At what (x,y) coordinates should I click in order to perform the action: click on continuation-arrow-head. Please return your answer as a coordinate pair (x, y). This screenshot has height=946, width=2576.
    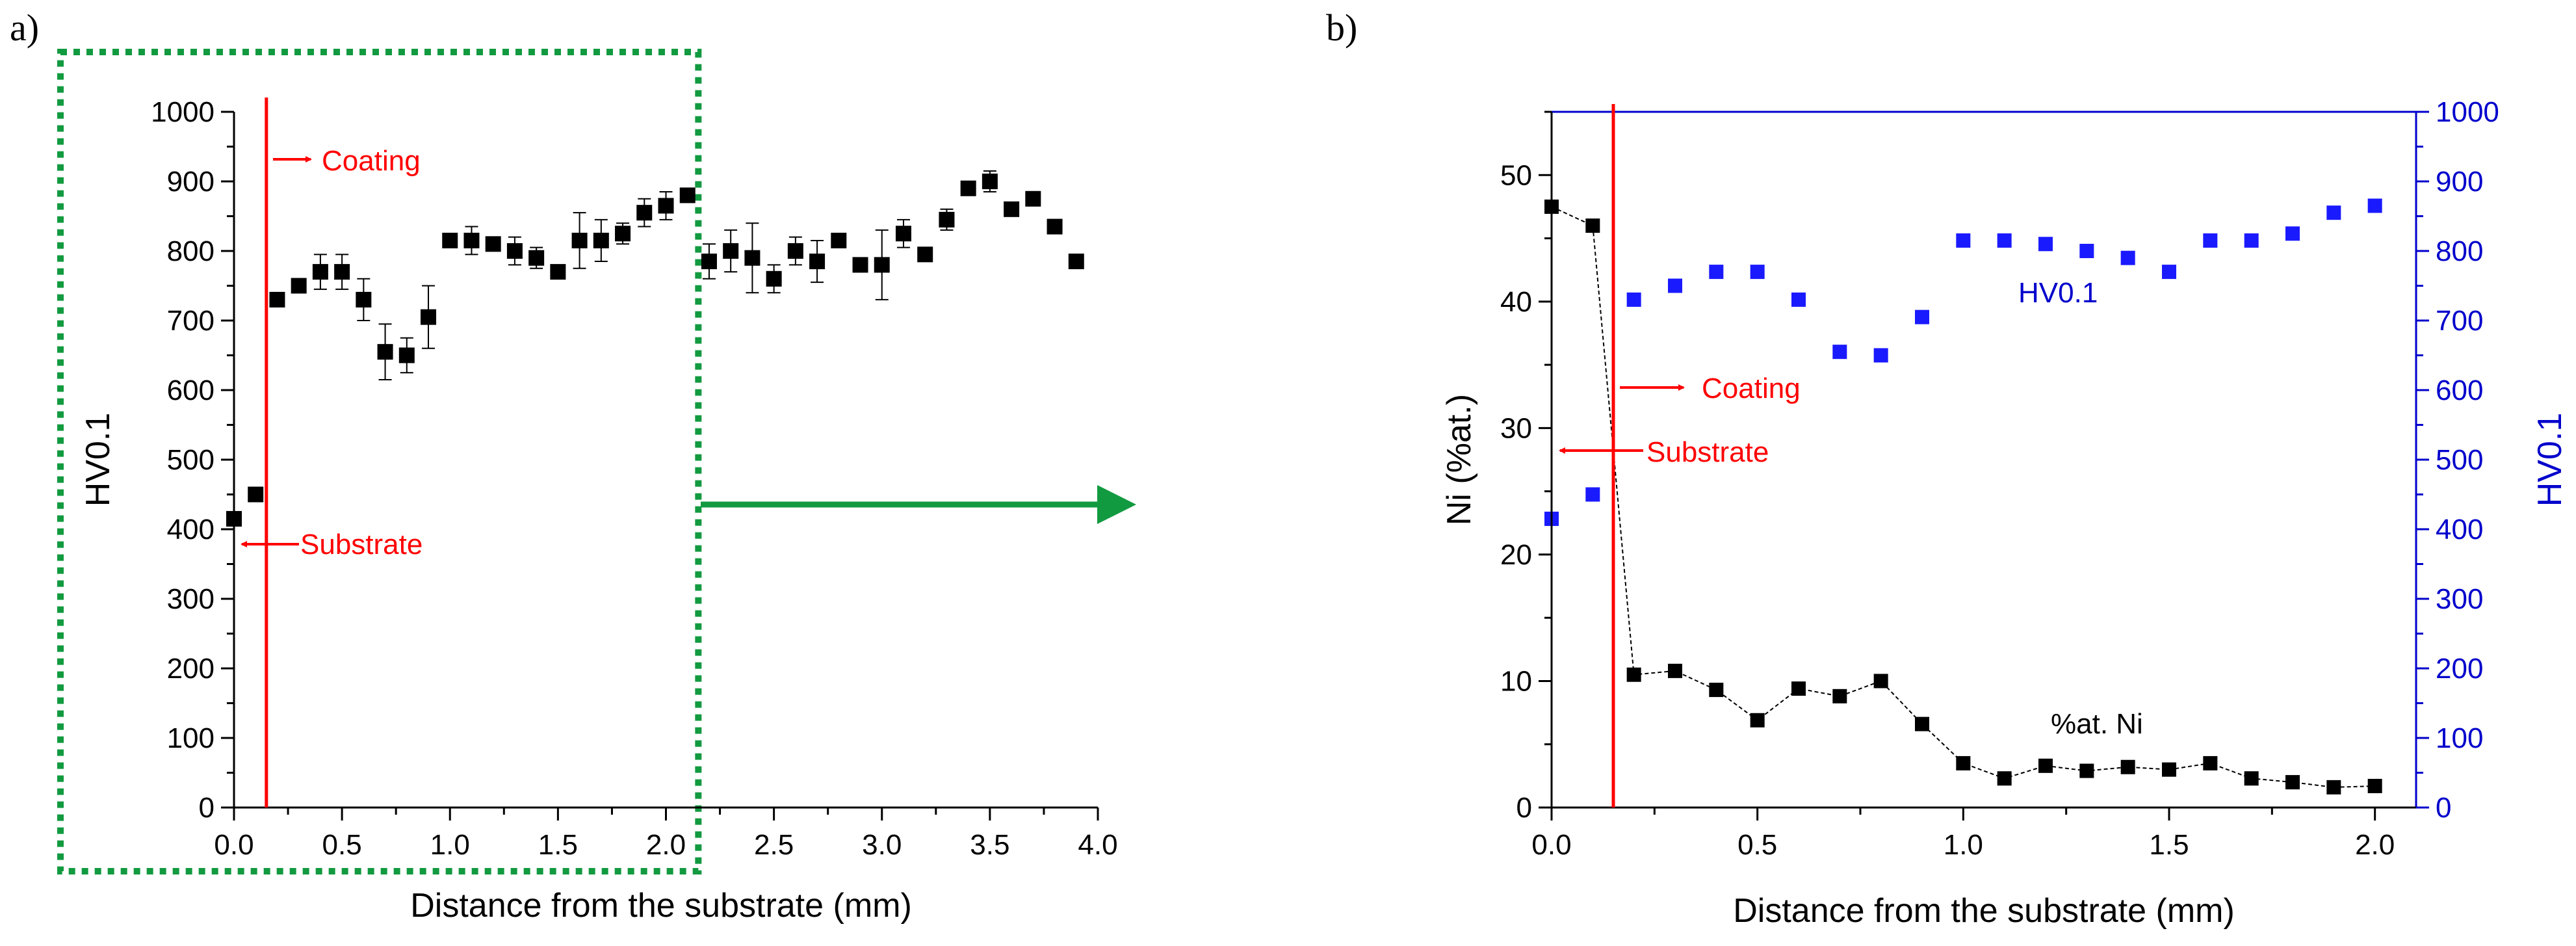
    Looking at the image, I should click on (1116, 504).